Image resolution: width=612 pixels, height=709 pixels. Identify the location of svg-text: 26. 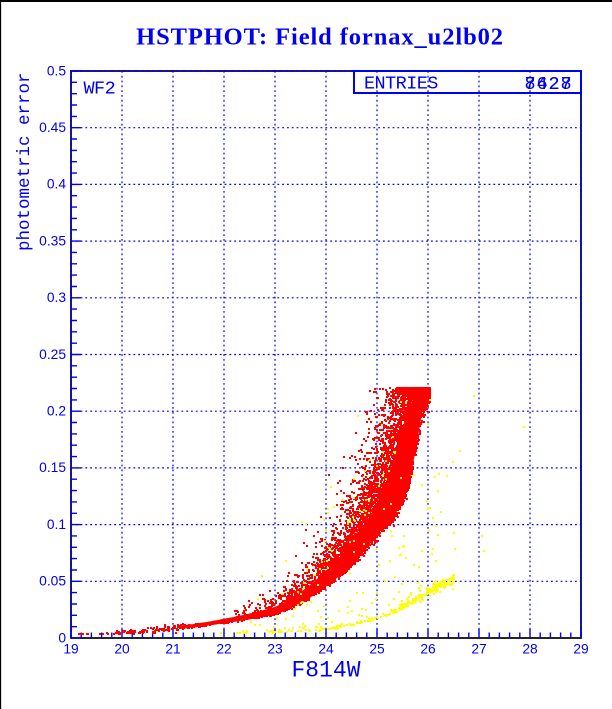
(428, 649).